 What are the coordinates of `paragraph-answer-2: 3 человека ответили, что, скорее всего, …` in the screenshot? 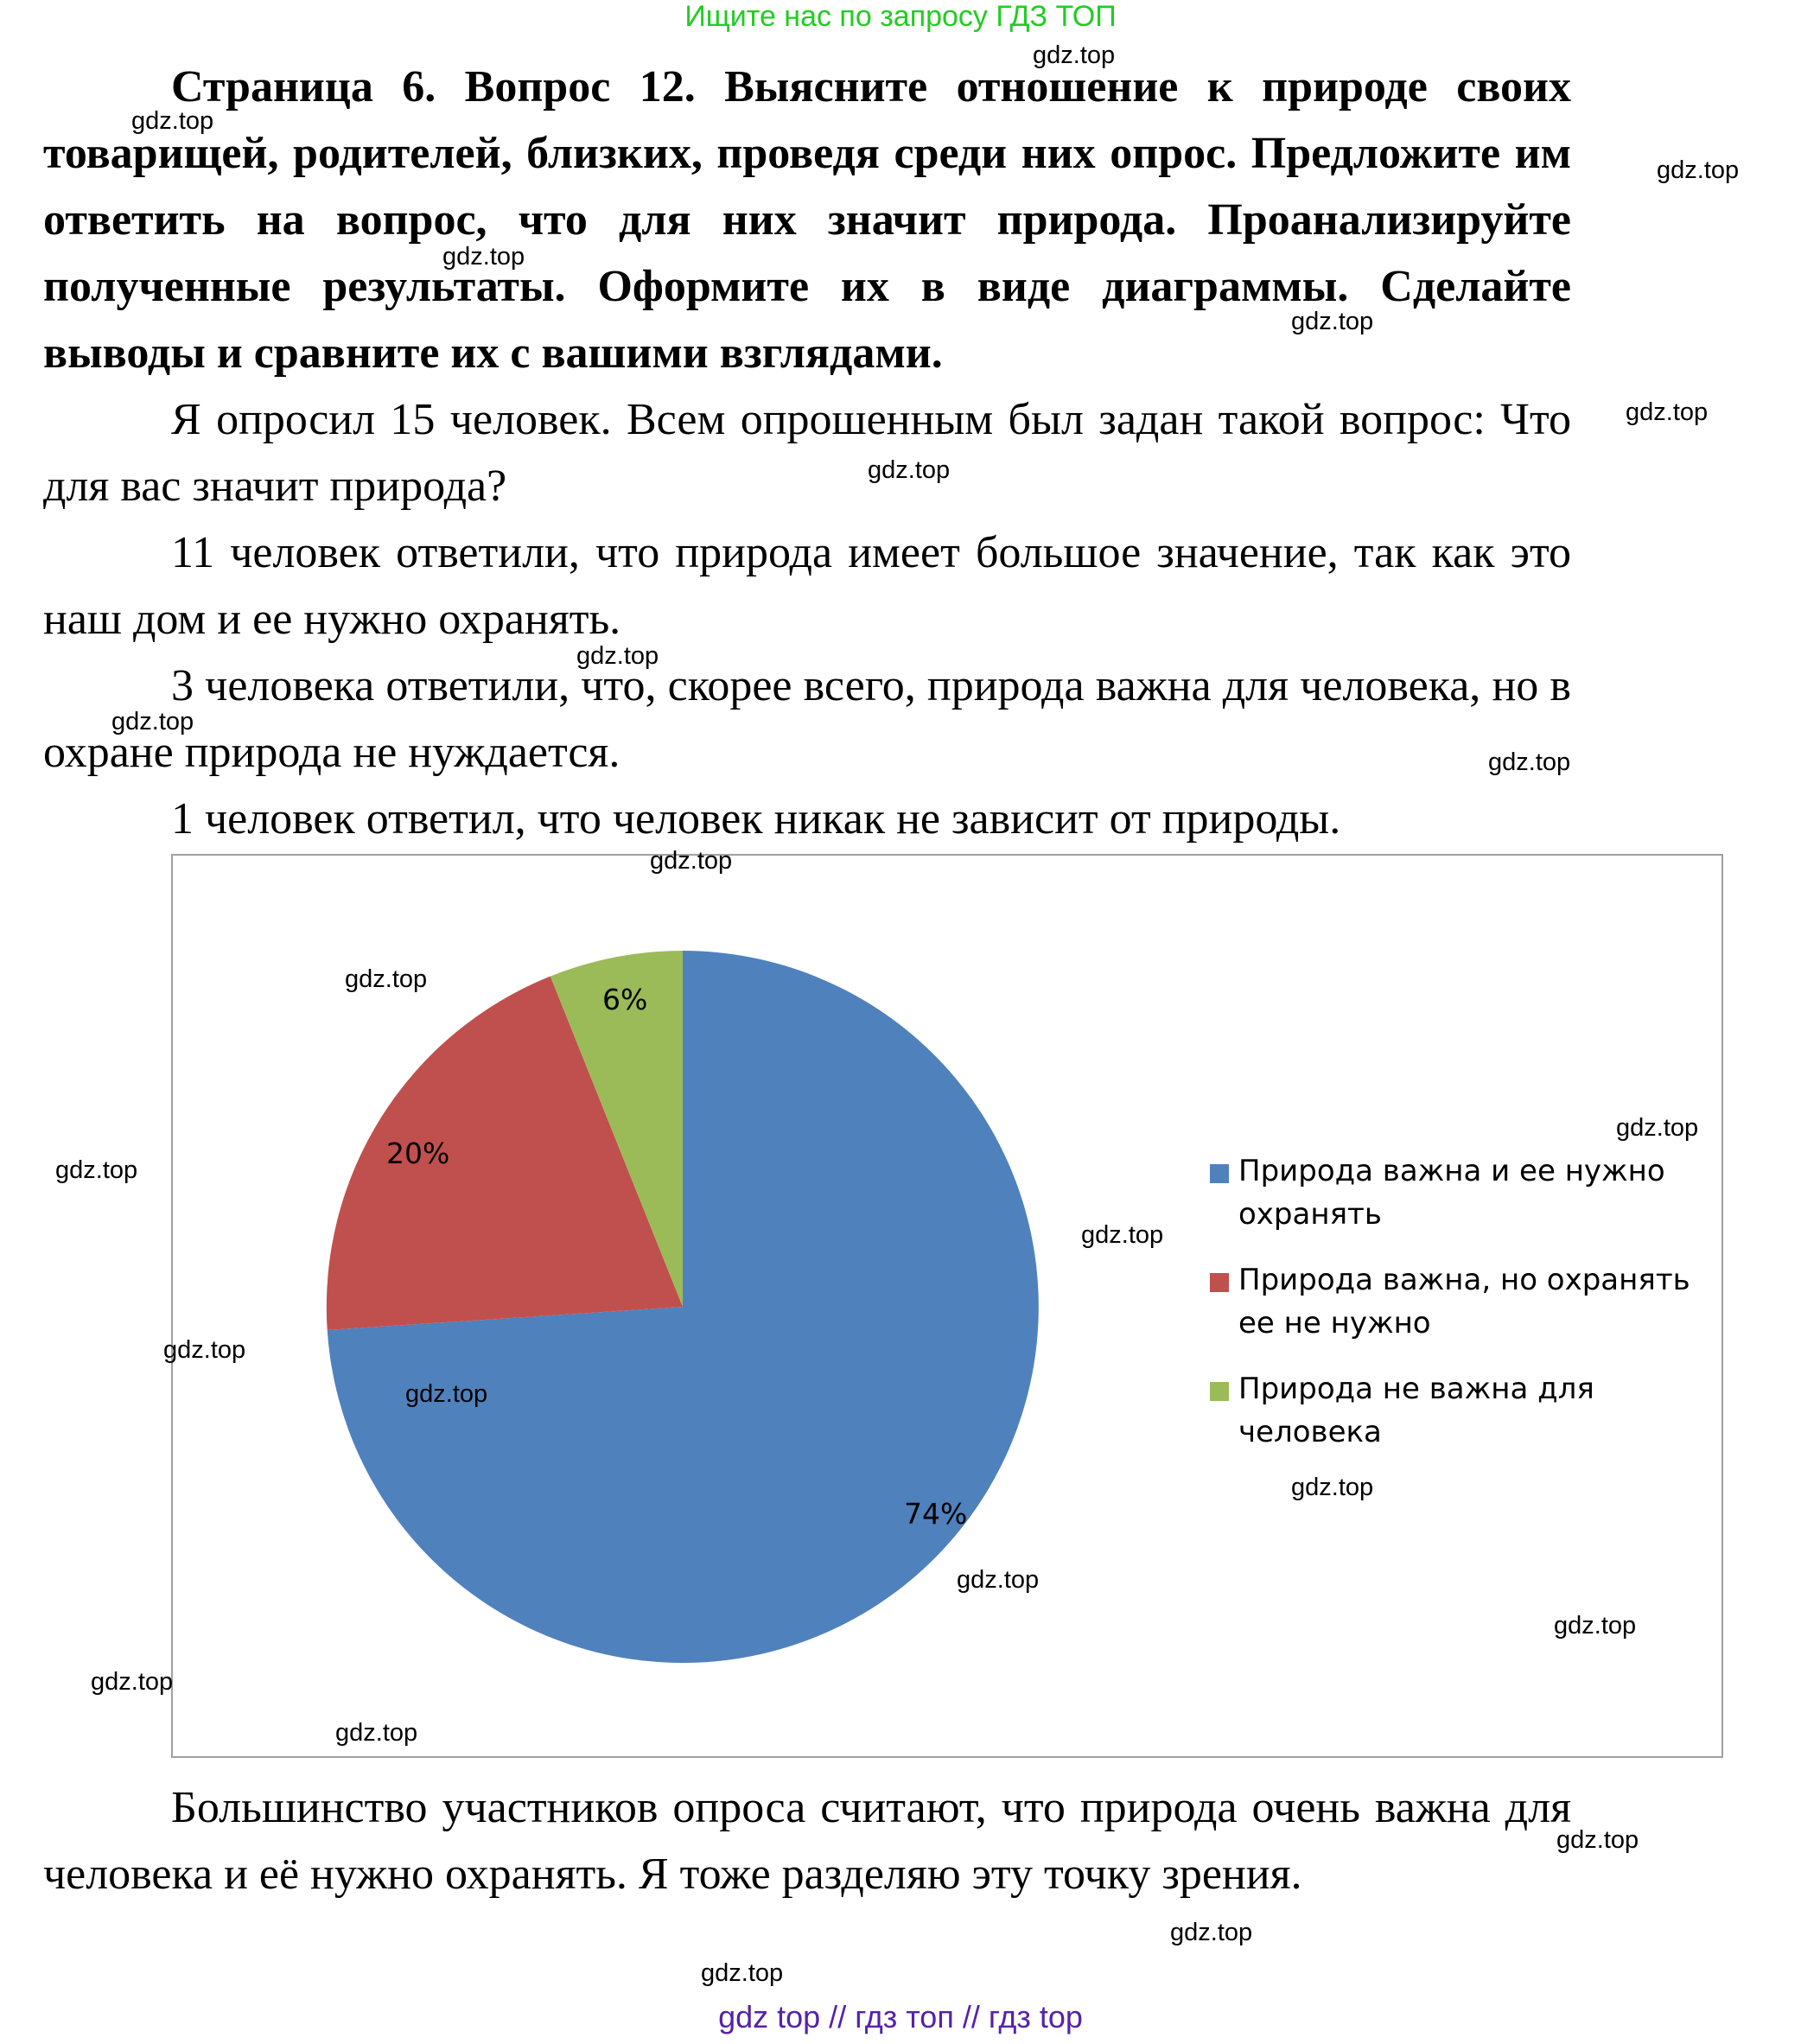 It's located at (807, 719).